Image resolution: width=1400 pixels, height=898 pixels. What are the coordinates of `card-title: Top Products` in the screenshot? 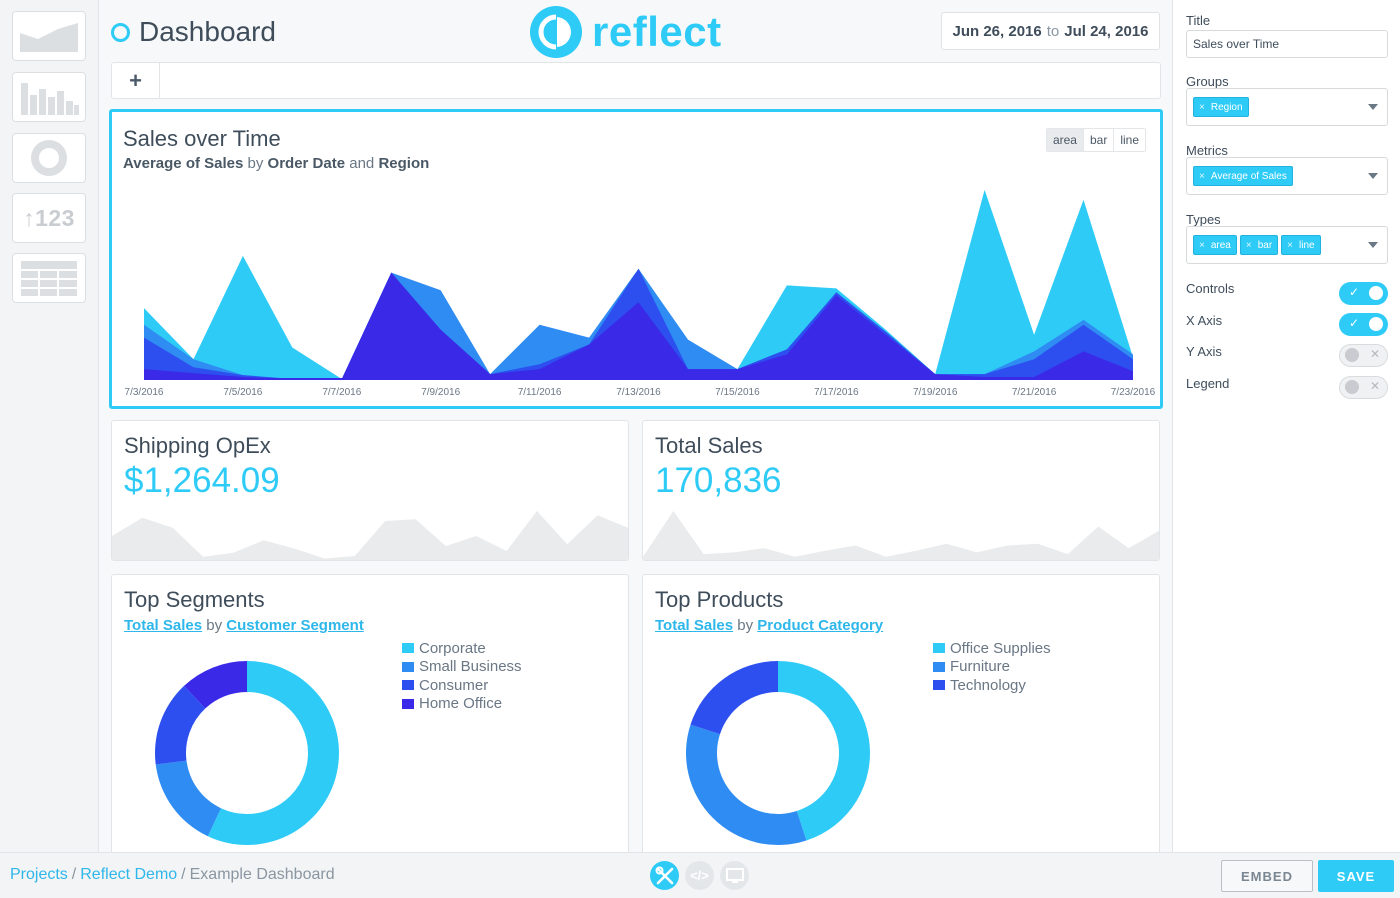 It's located at (719, 599).